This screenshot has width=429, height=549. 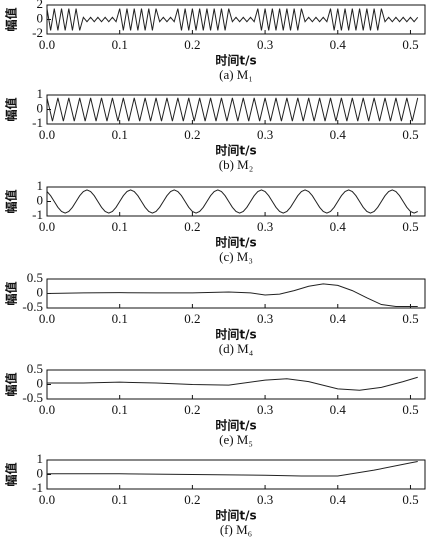 What do you see at coordinates (37, 32) in the screenshot?
I see `y-tick-label: -2` at bounding box center [37, 32].